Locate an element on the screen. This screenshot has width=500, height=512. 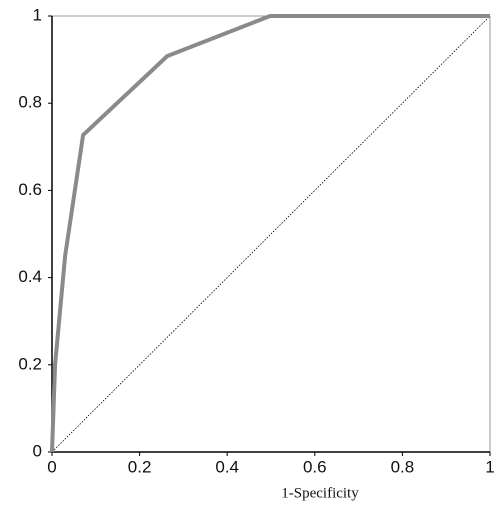
y-tick-label: 0 is located at coordinates (37, 450).